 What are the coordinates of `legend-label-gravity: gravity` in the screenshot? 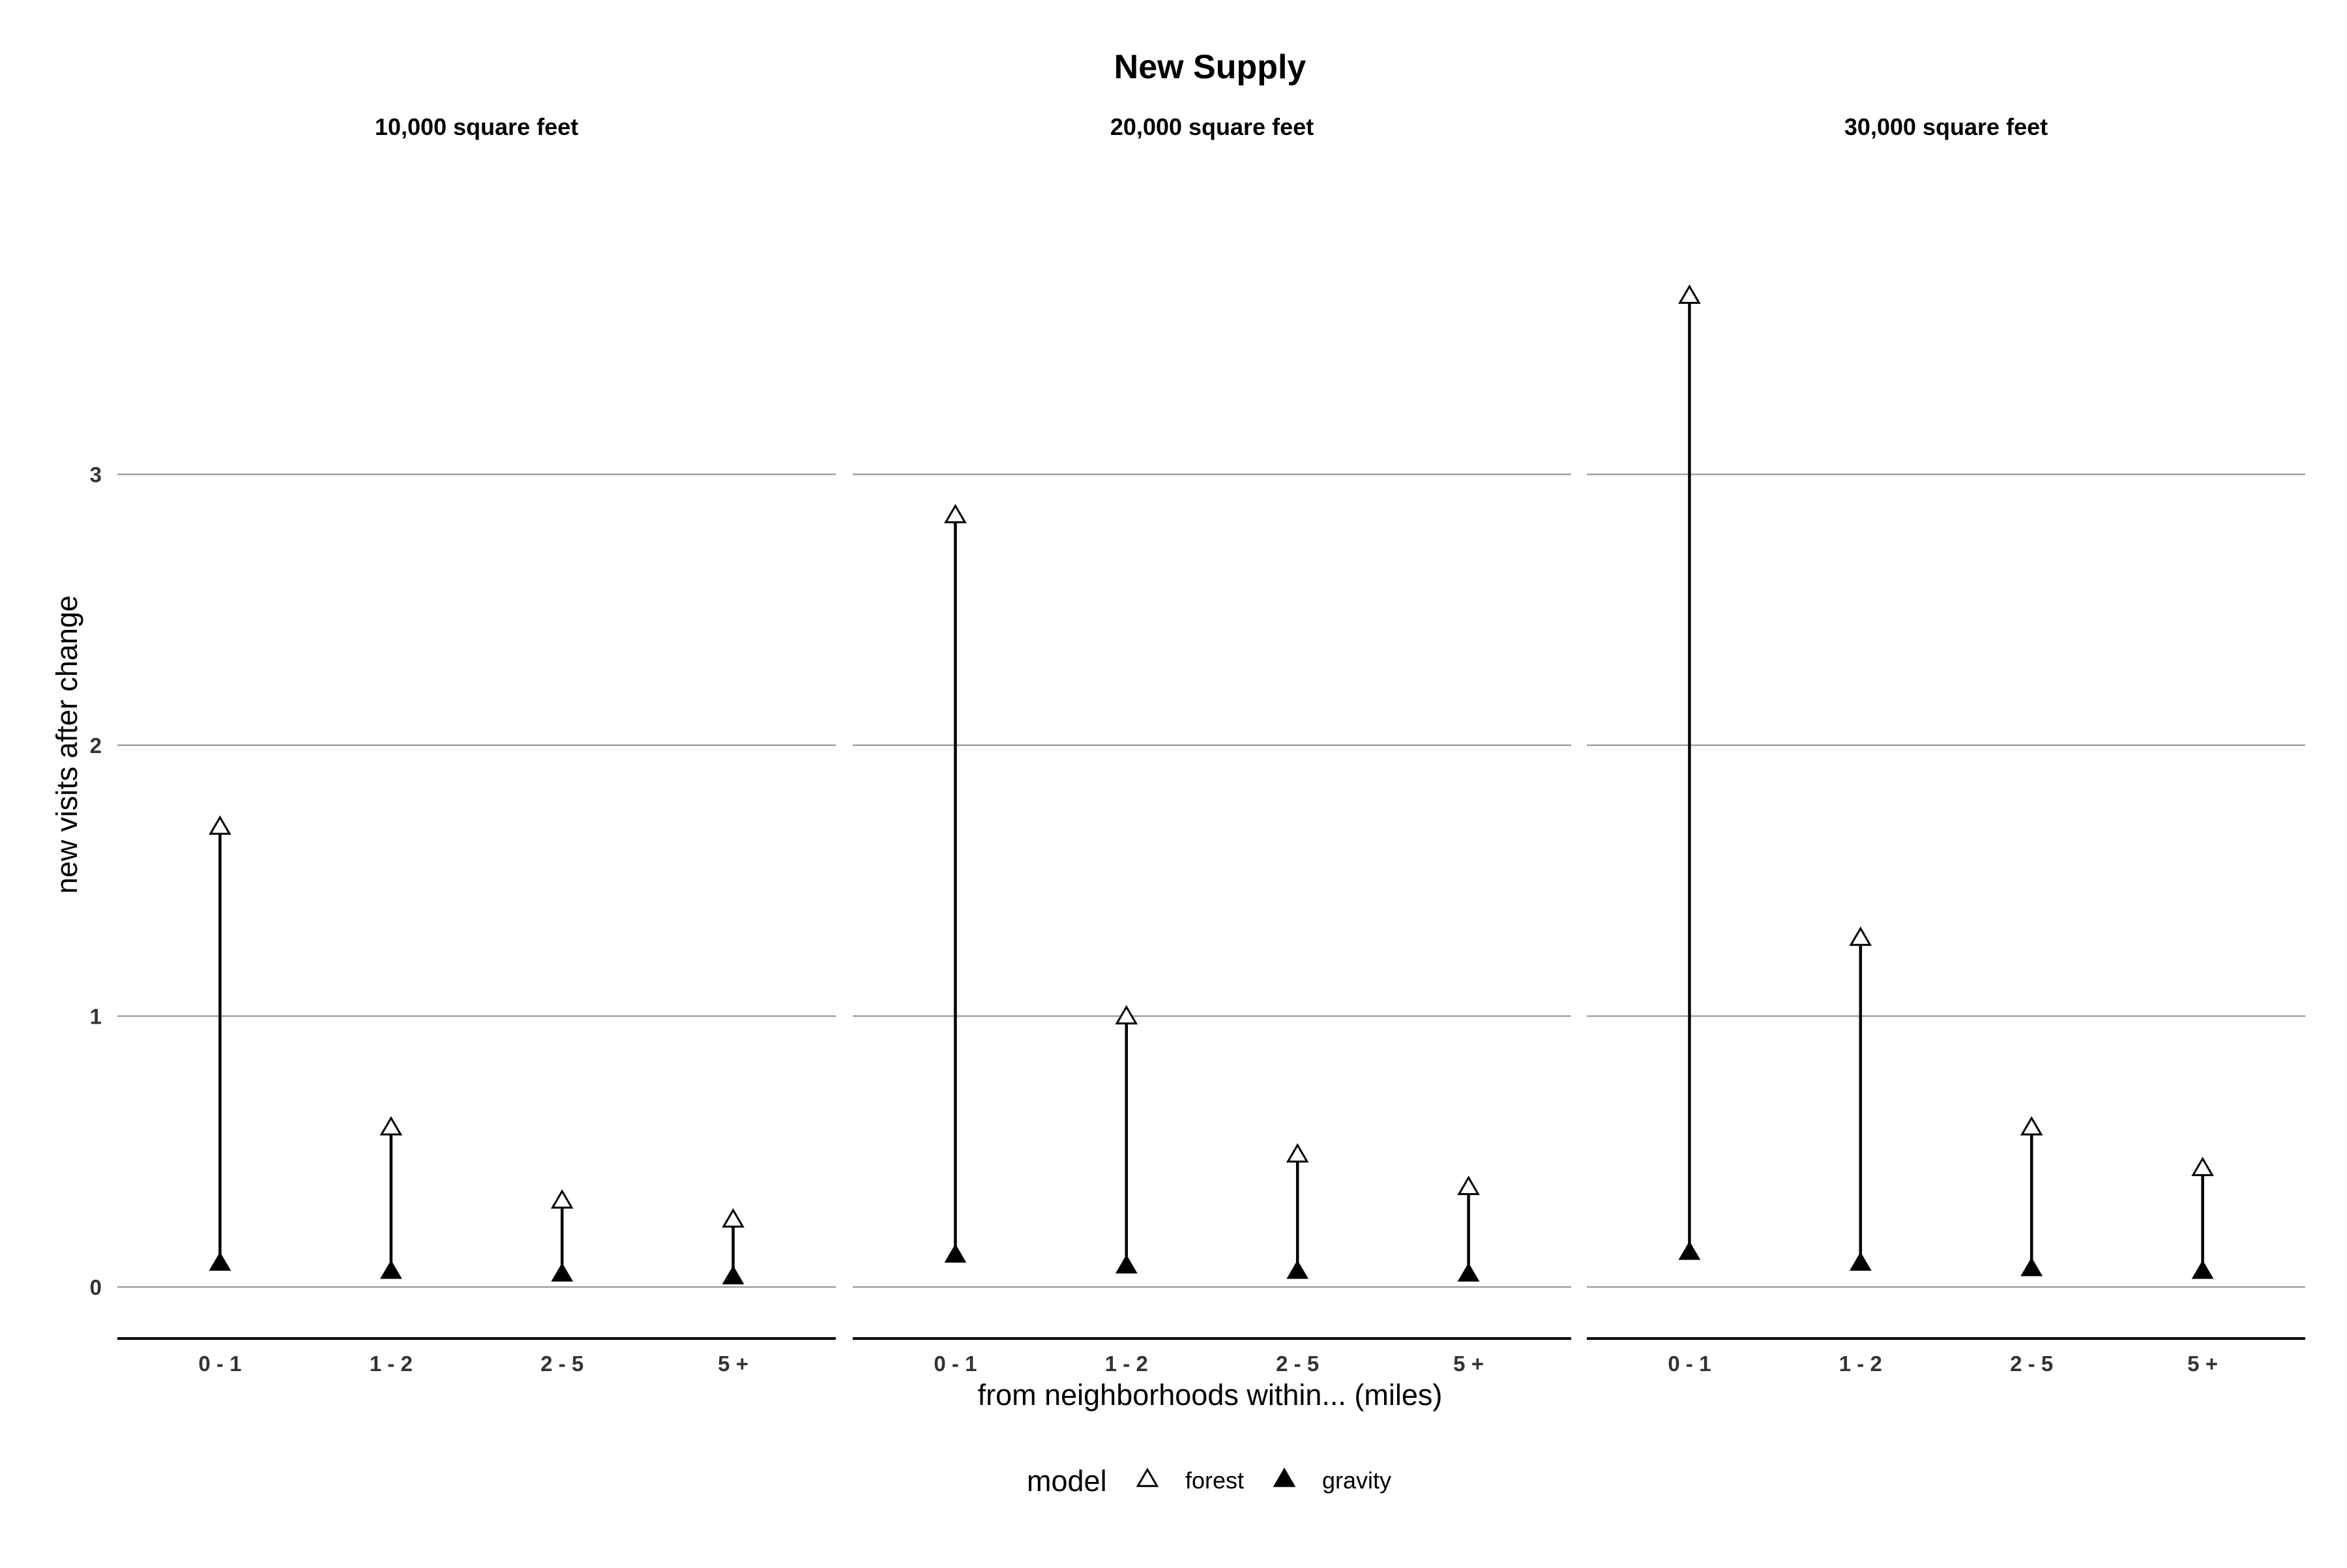 It's located at (1357, 1481).